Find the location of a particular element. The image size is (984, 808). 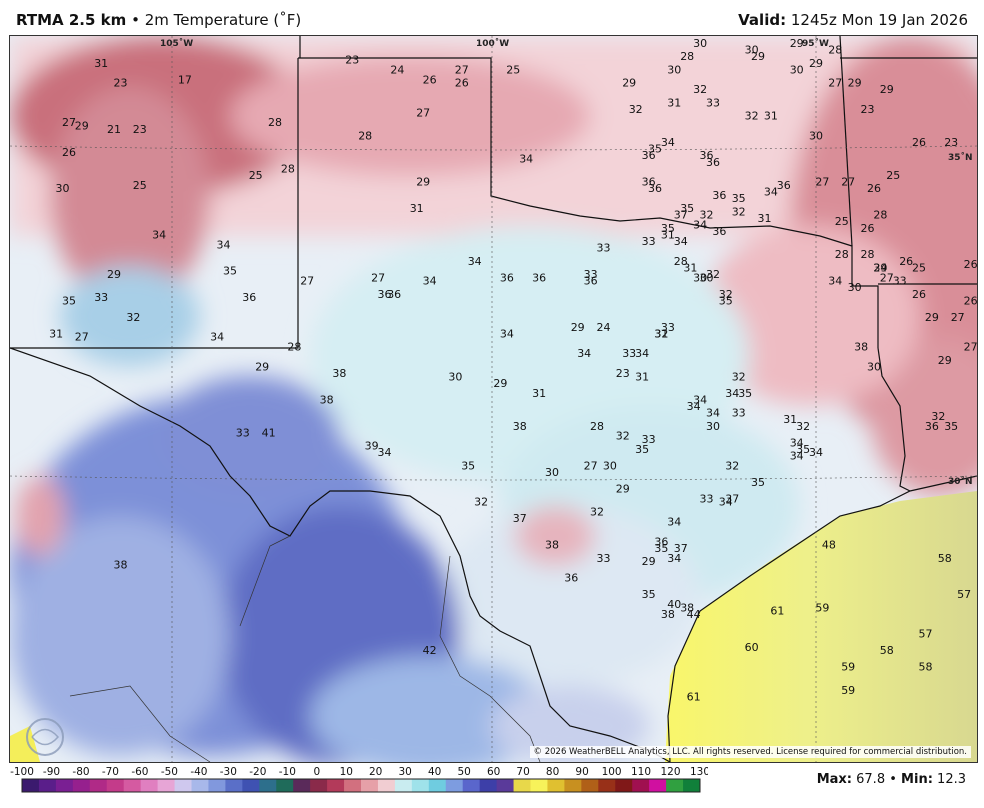

valid-time: Valid: 1245z Mon 19 Jan 2026 is located at coordinates (853, 20).